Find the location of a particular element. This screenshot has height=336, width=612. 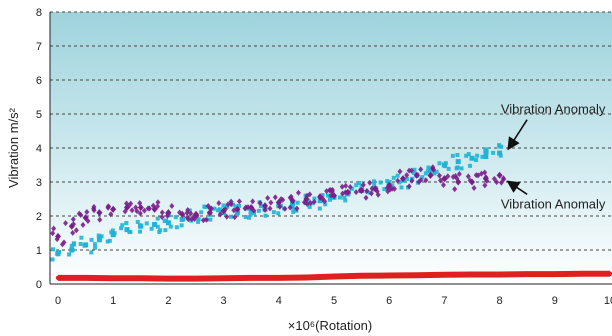

x-axis-title: ×10⁶(Rotation) is located at coordinates (330, 325).